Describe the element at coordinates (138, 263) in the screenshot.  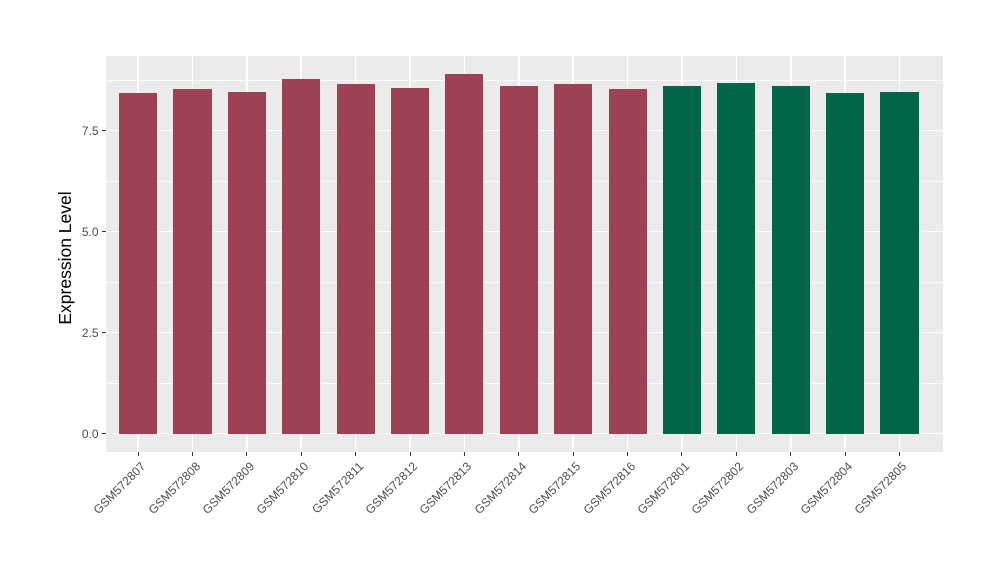
I see `bar-GSM572807` at that location.